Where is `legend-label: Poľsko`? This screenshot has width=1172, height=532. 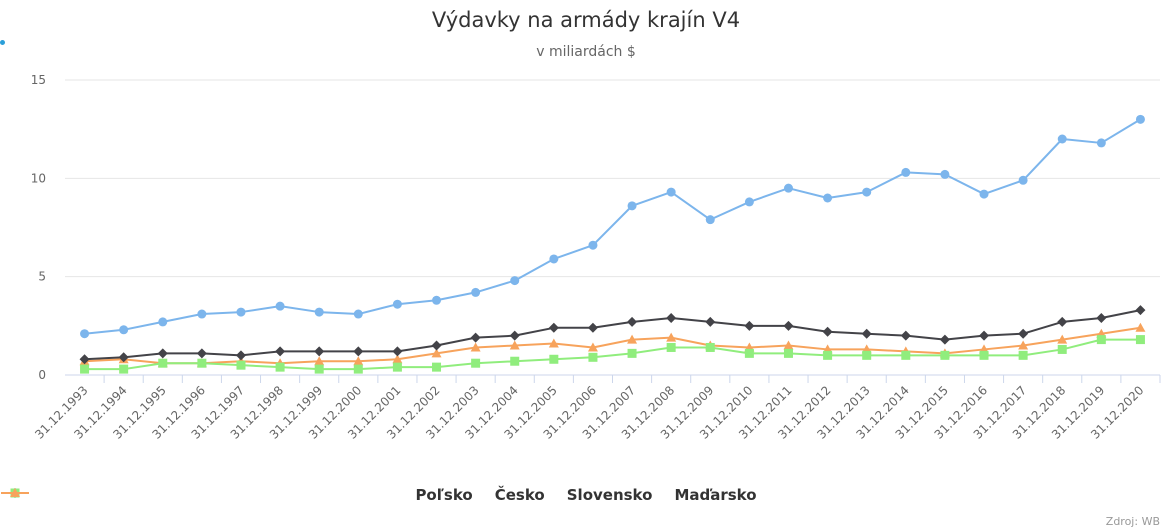 legend-label: Poľsko is located at coordinates (444, 495).